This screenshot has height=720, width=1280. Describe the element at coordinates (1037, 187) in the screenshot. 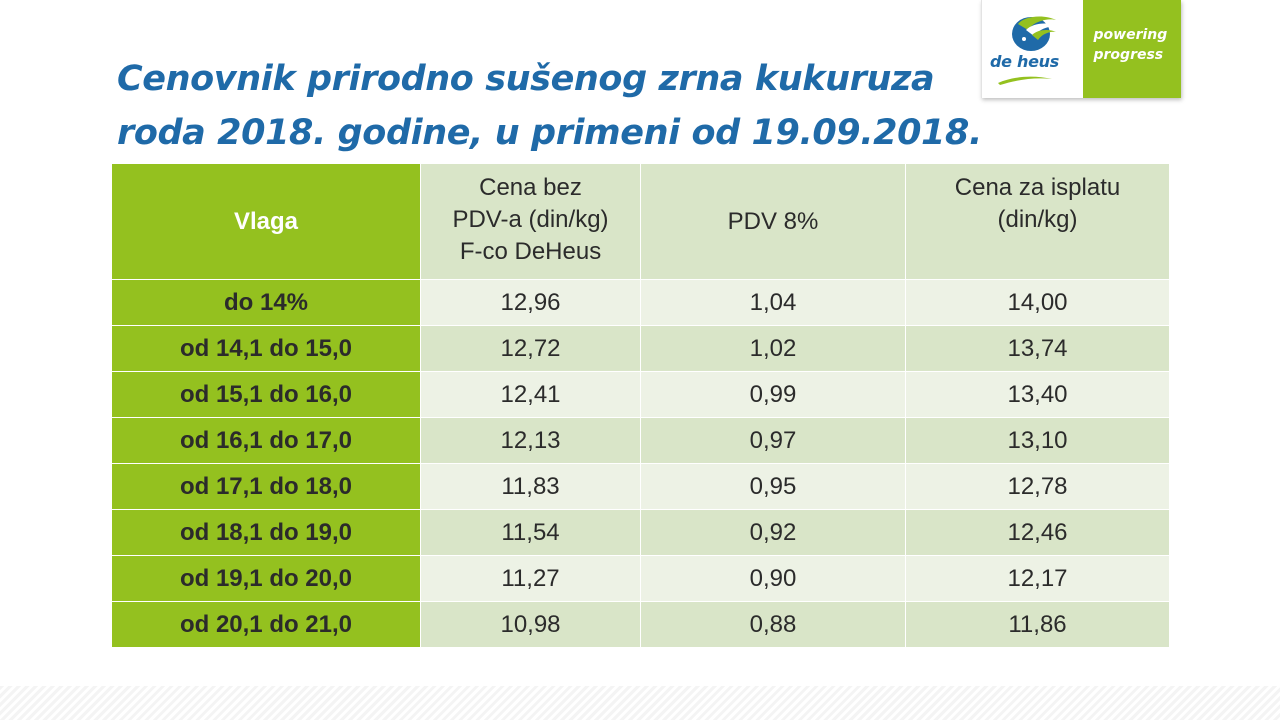

I see `header-cena-za-isplatu-line-1: Cena za isplatu` at that location.